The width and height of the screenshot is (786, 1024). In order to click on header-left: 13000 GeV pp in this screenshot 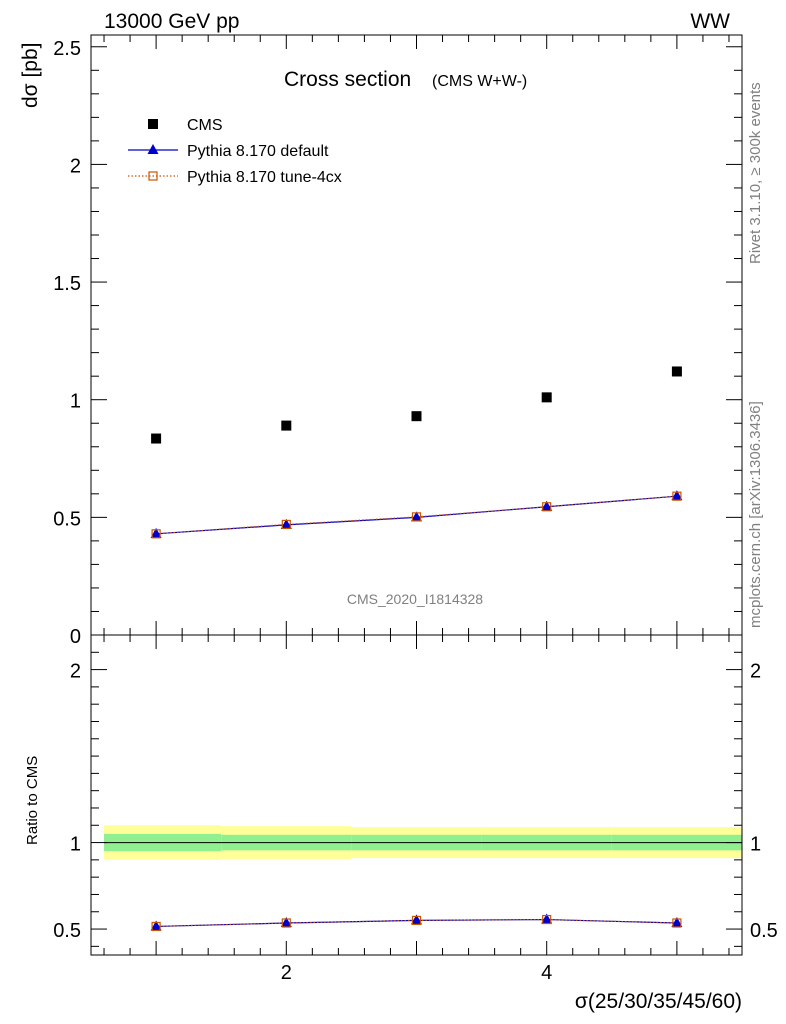, I will do `click(171, 21)`.